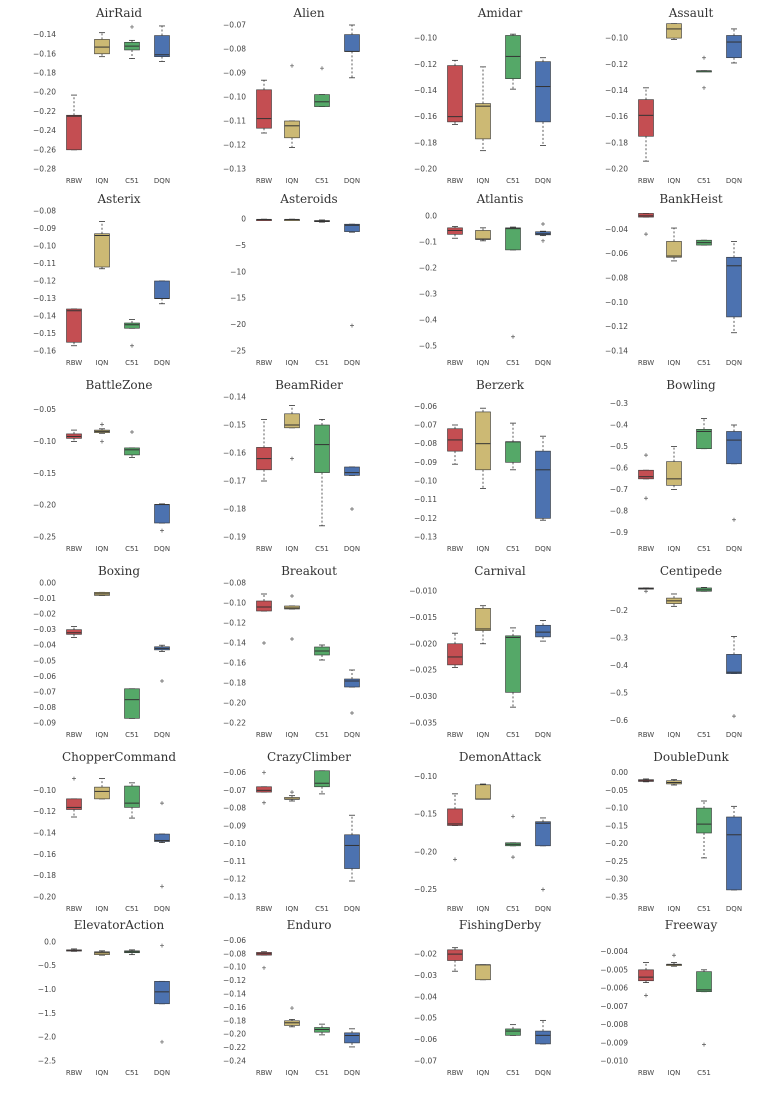  I want to click on y-tick-label: −5, so click(240, 245).